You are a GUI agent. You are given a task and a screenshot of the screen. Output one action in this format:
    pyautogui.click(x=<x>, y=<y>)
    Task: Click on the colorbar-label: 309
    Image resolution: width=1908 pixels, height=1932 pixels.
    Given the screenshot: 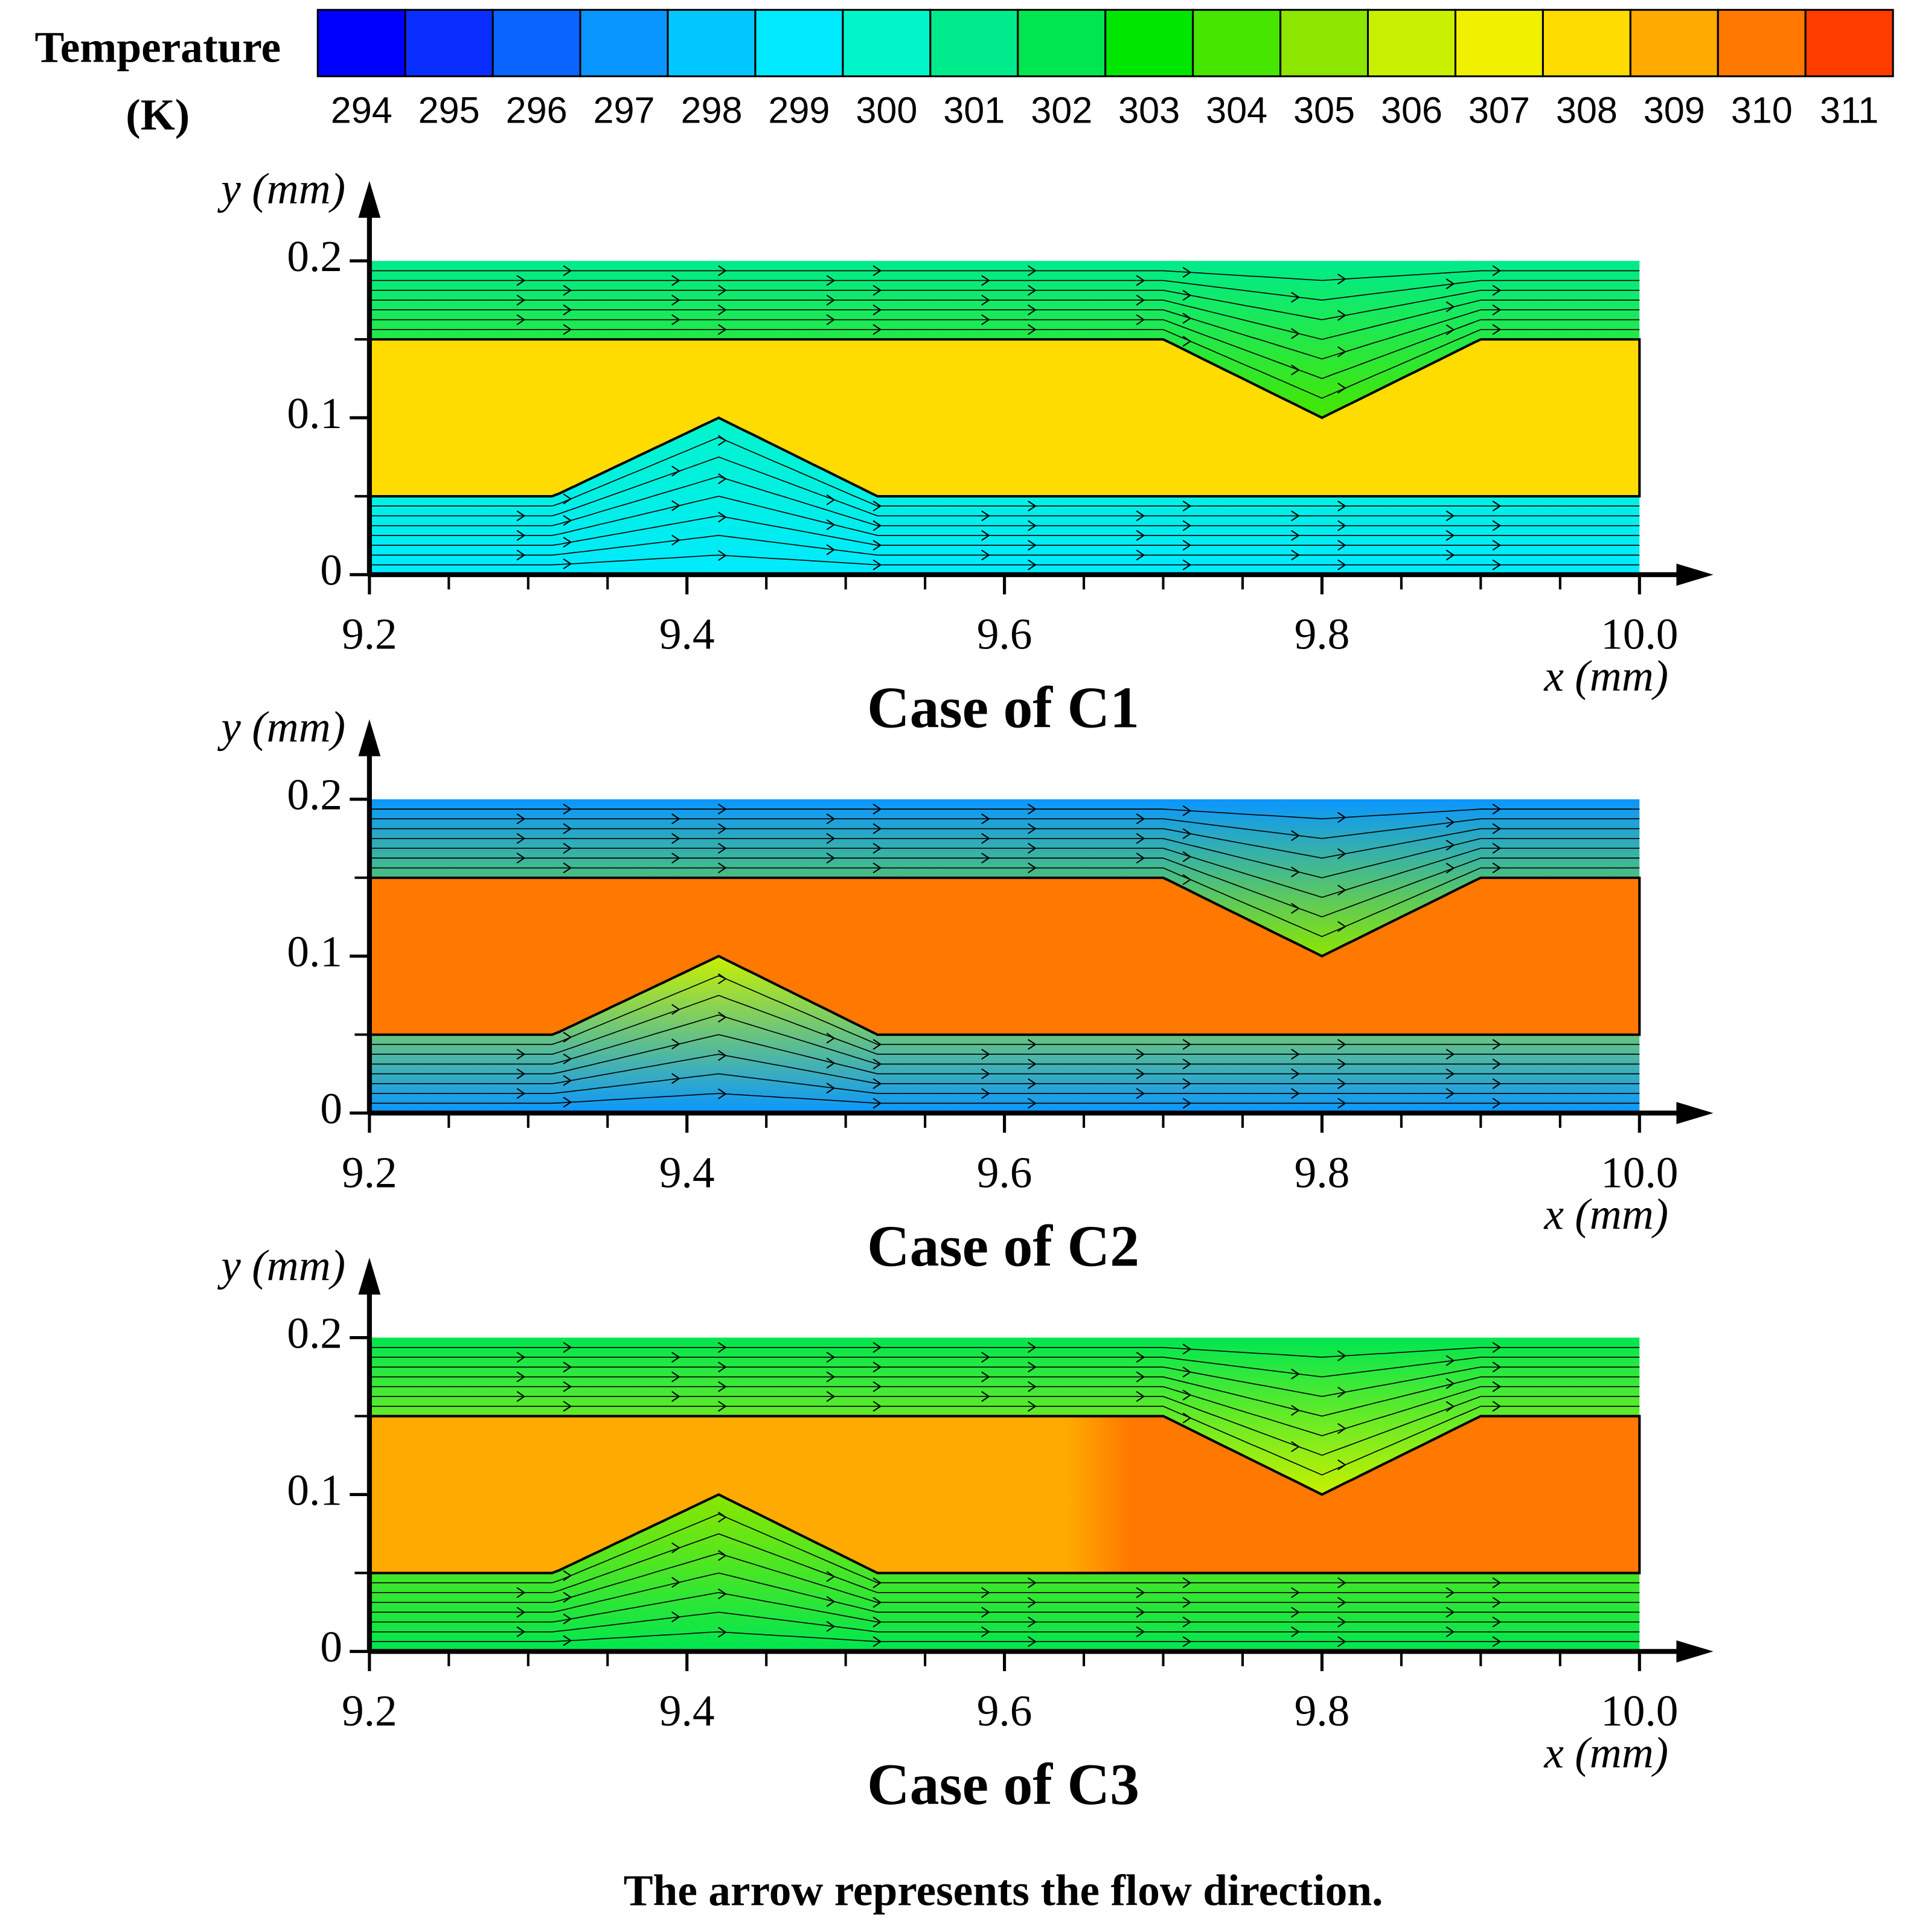 What is the action you would take?
    pyautogui.click(x=1674, y=111)
    